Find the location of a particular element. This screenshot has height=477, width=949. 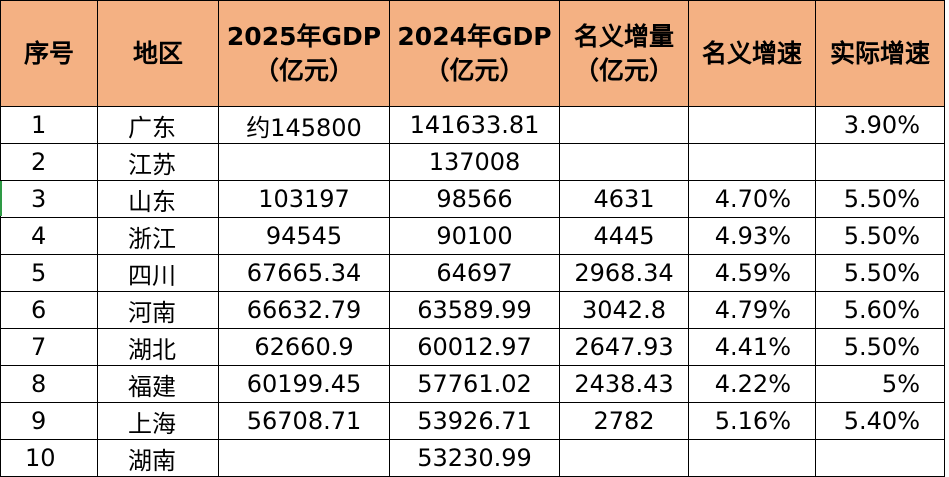

cell-nominal-increase: 4445 is located at coordinates (624, 236).